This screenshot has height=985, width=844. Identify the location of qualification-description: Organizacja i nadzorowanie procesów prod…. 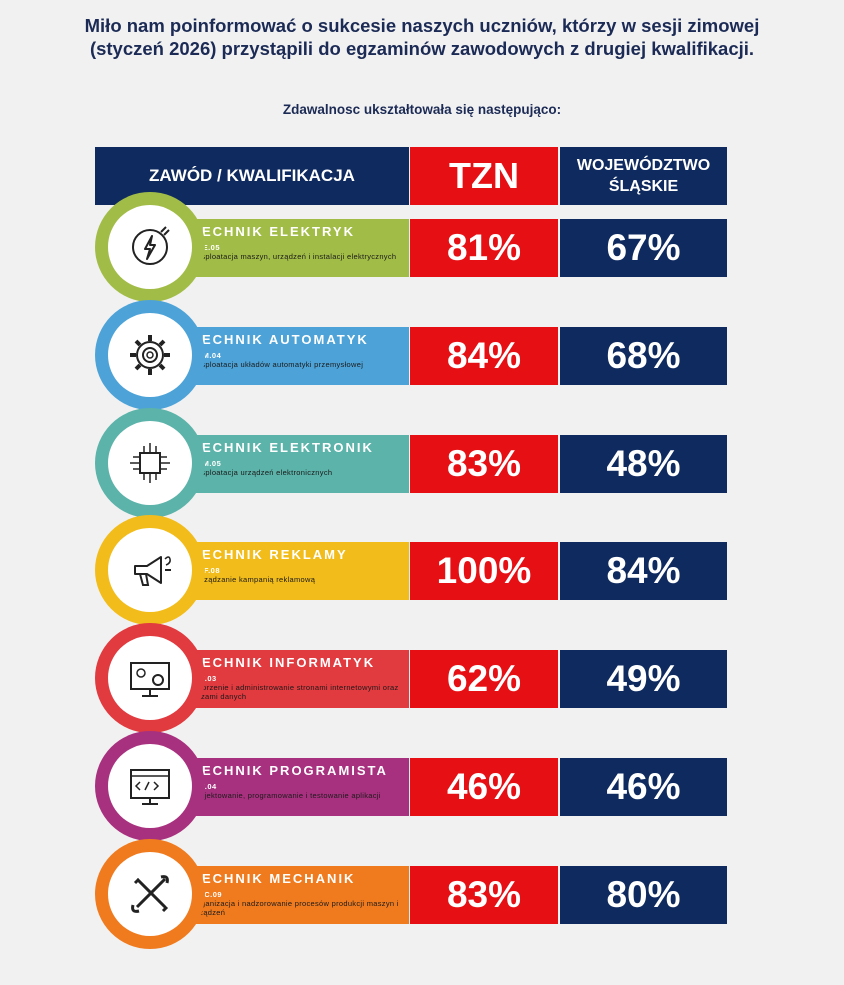
(295, 908).